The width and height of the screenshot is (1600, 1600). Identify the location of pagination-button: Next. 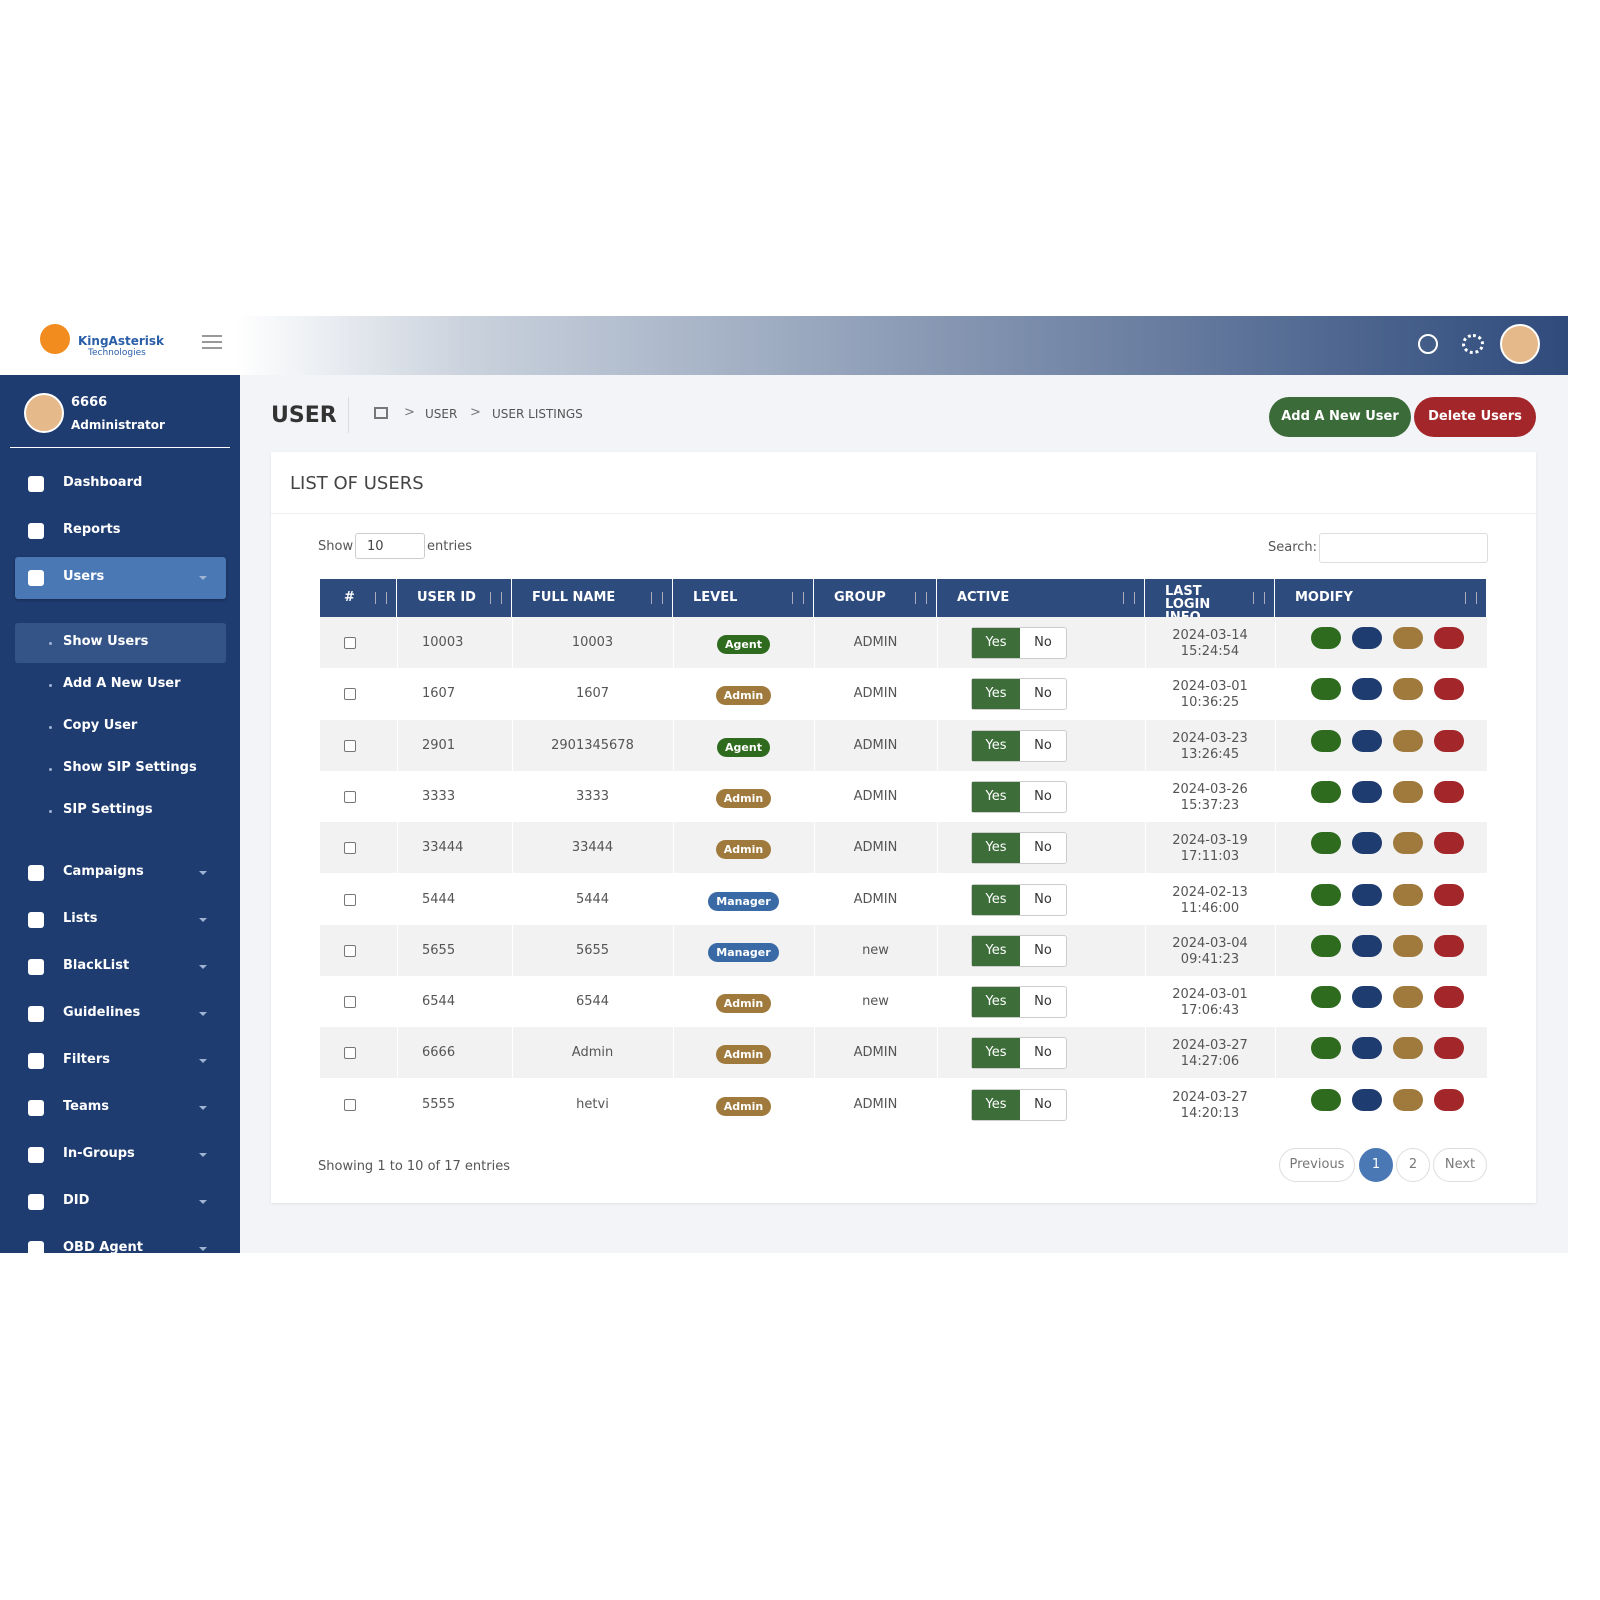
(1460, 1165).